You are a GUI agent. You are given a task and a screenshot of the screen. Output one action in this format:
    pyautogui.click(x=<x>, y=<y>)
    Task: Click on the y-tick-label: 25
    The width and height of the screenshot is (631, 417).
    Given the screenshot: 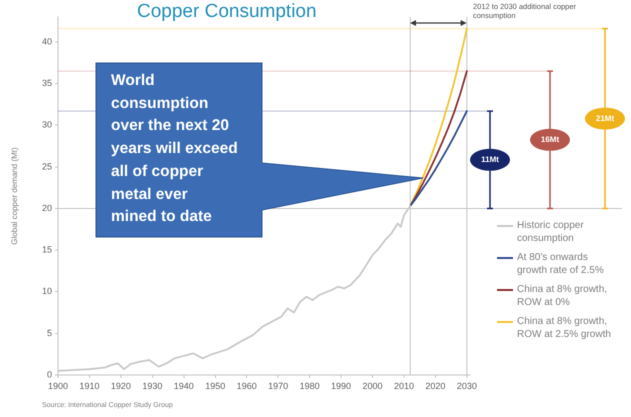 What is the action you would take?
    pyautogui.click(x=47, y=166)
    